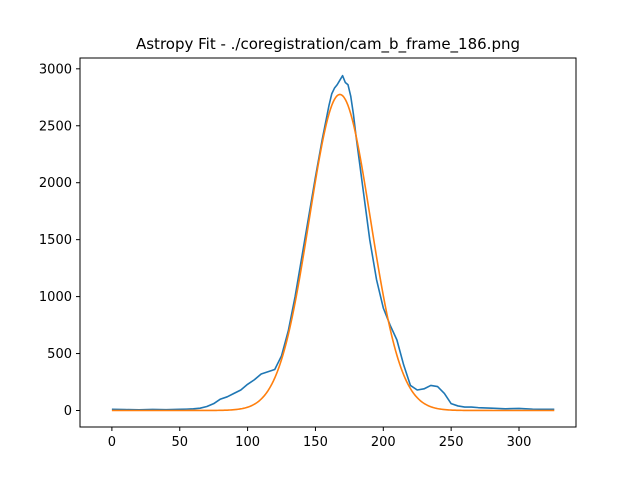  I want to click on y-tick-label: 500, so click(59, 354).